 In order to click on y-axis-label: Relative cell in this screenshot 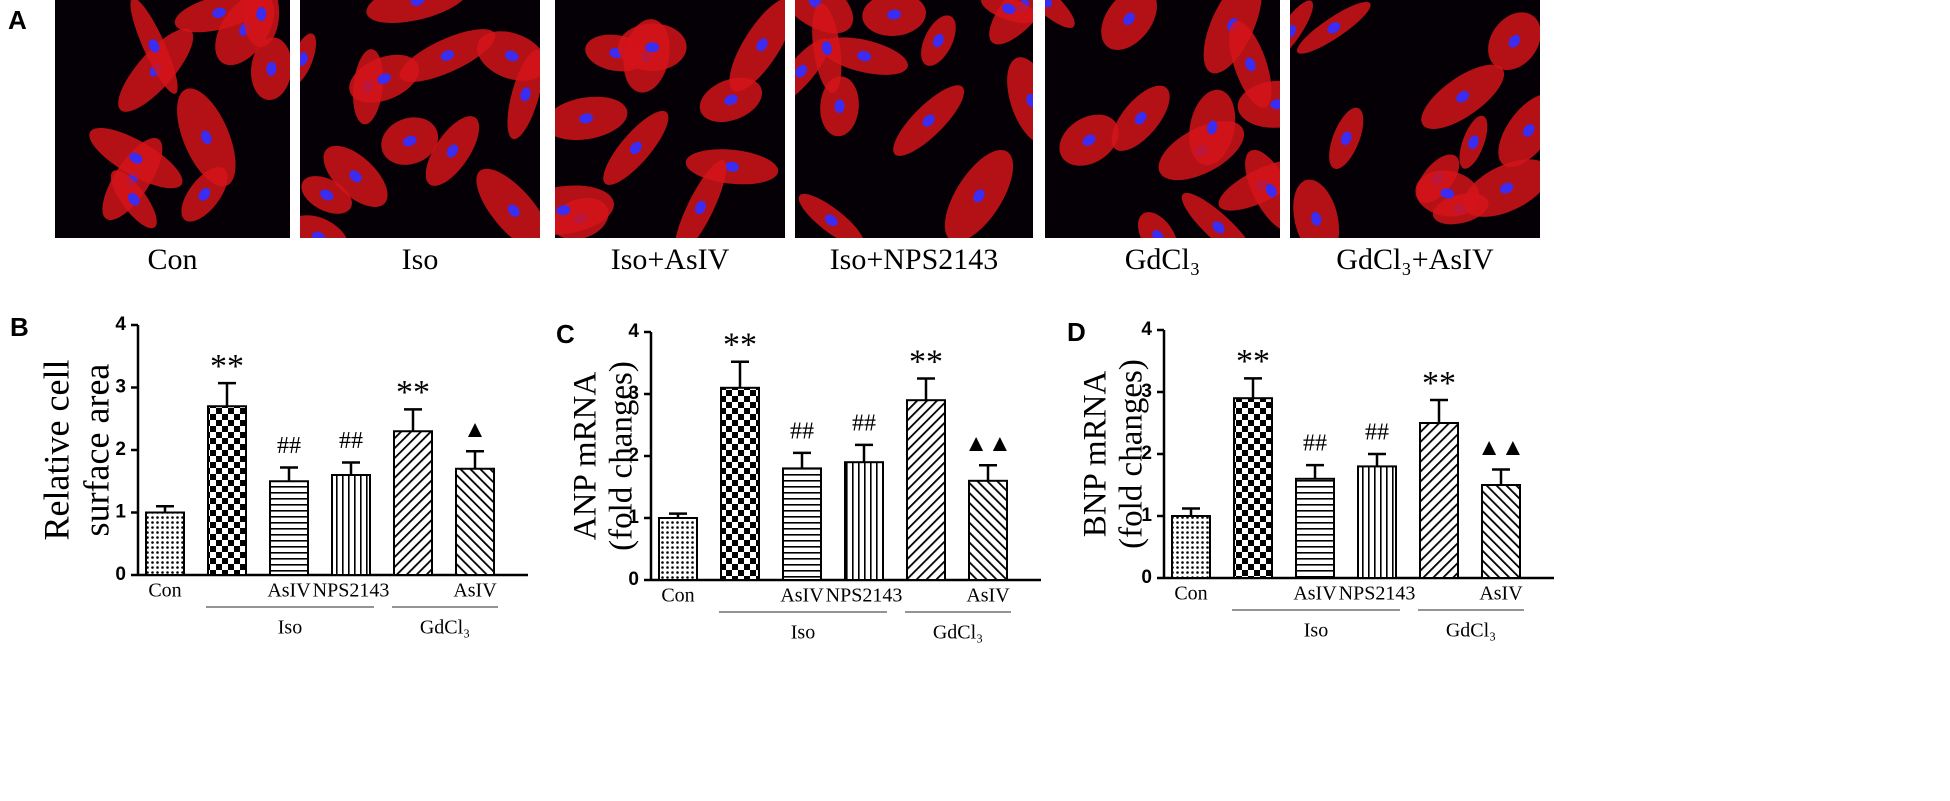, I will do `click(56, 450)`.